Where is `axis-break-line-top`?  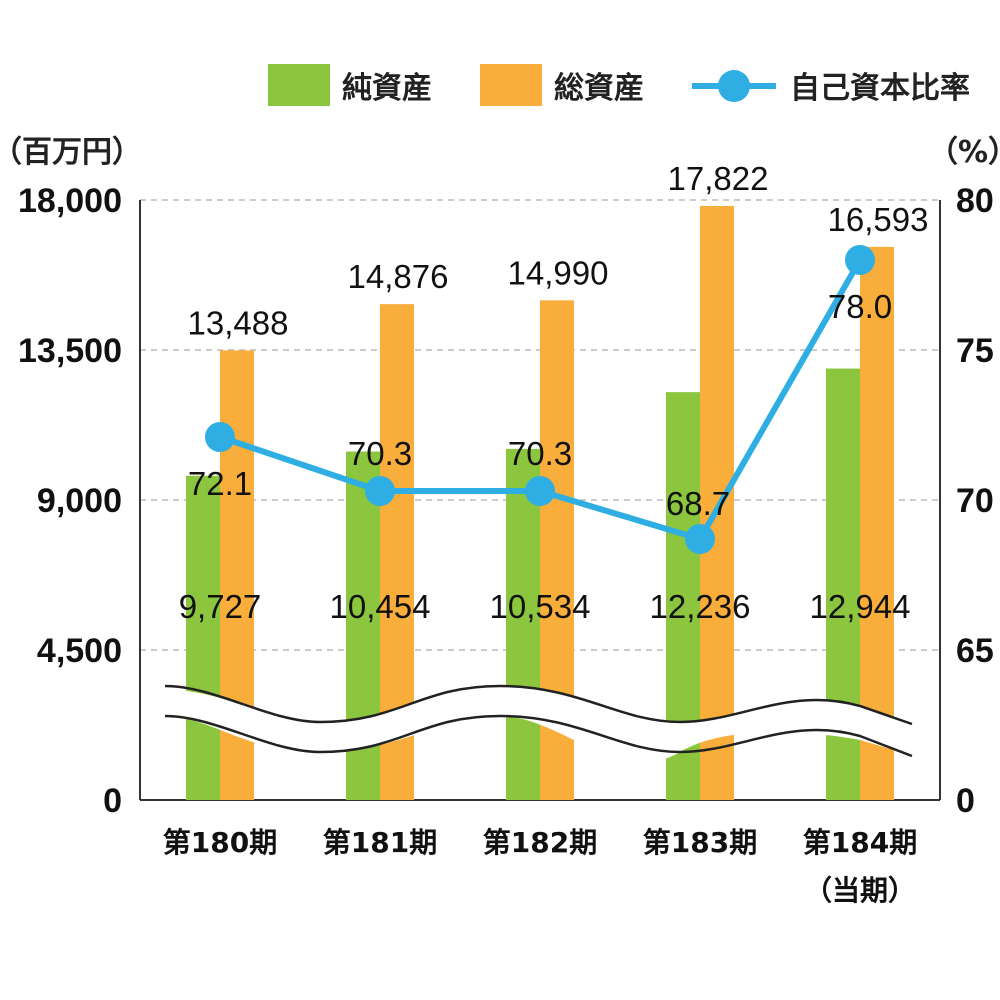
axis-break-line-top is located at coordinates (538, 705).